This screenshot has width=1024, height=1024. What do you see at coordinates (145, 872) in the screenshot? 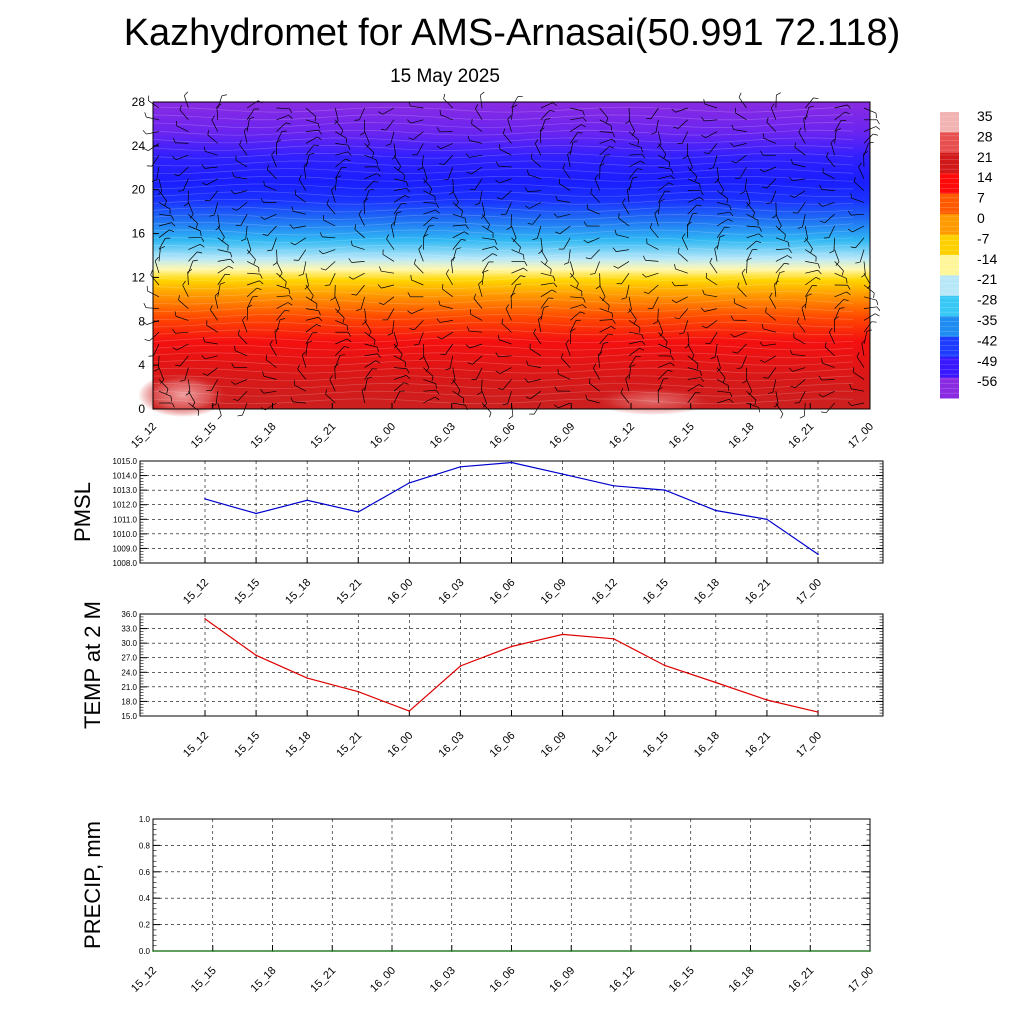
I see `y-tick-label: 0.6` at bounding box center [145, 872].